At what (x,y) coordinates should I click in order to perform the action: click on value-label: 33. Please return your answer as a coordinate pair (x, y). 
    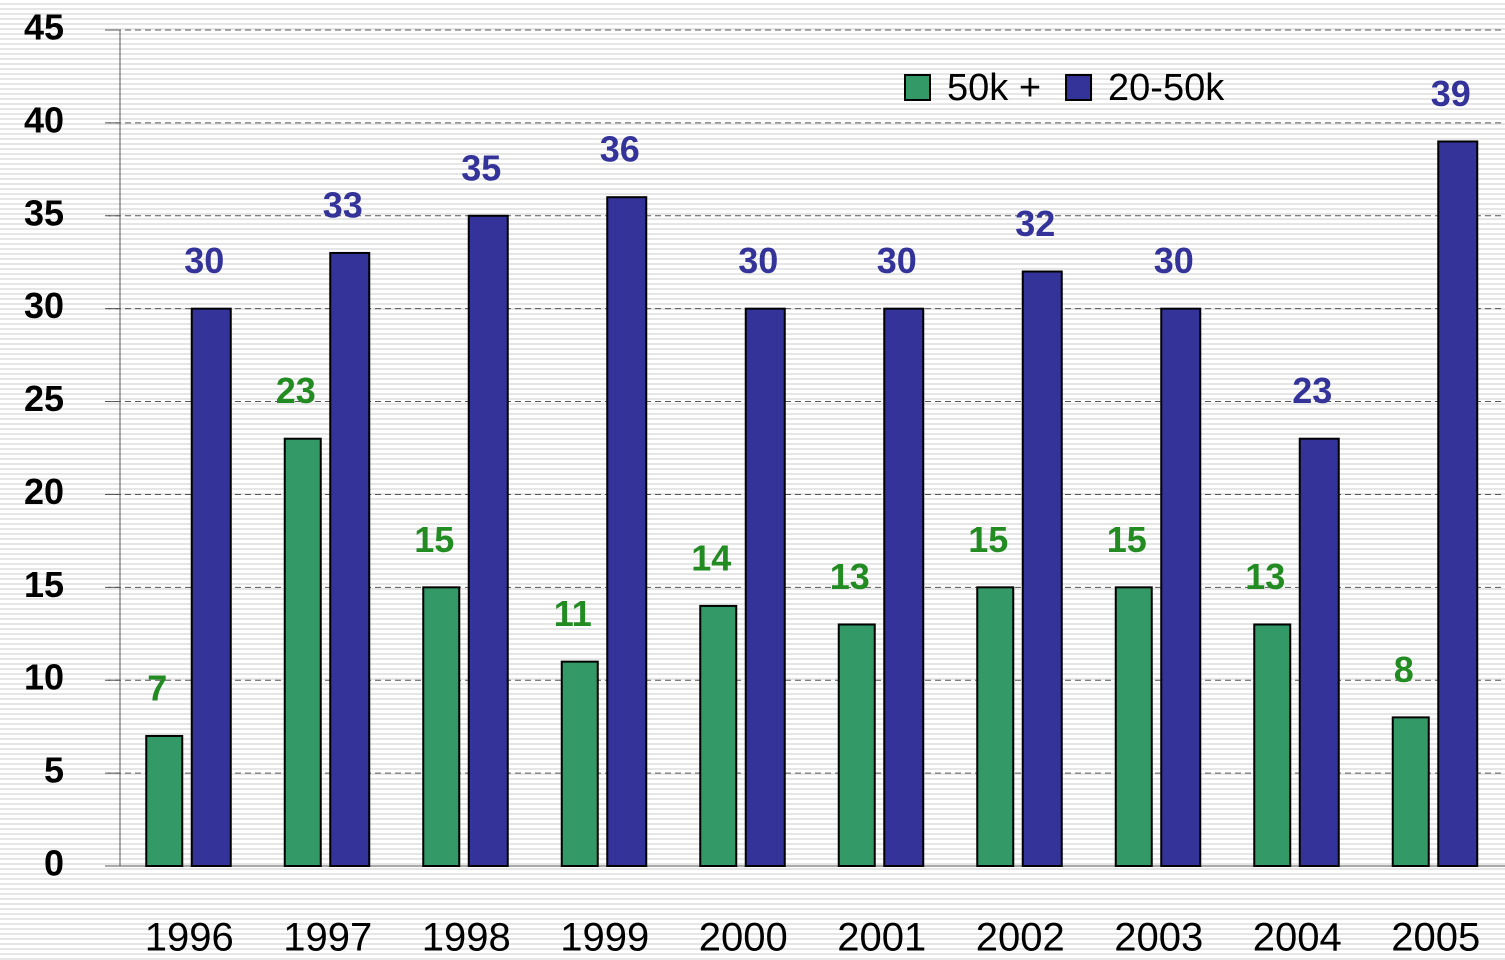
    Looking at the image, I should click on (343, 204).